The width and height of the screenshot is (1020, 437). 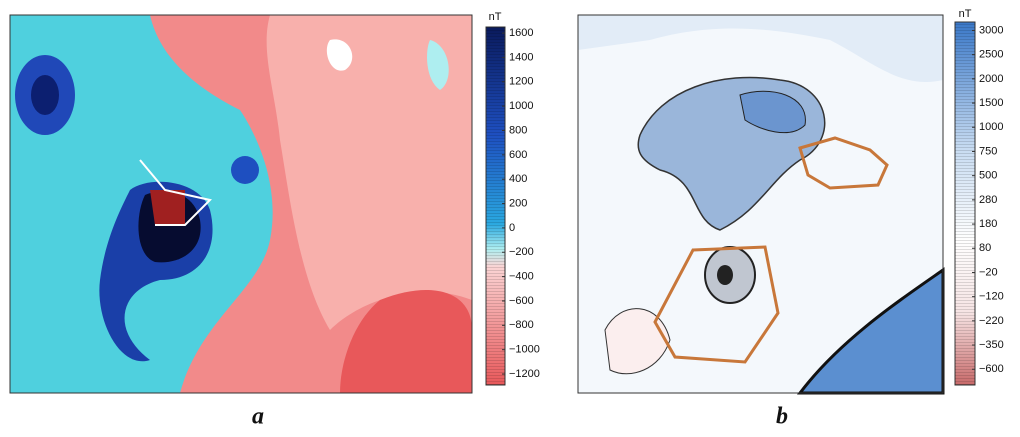 I want to click on colorbar-tick-label: −1000, so click(x=524, y=350).